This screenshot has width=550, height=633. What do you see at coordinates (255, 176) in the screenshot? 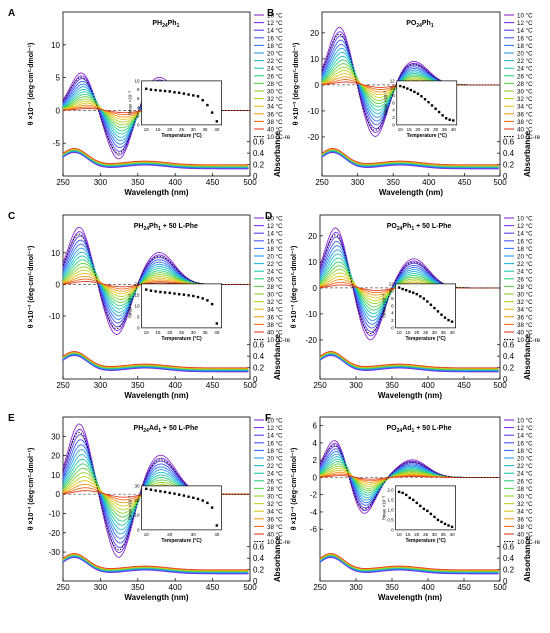
I see `abs-tick-label: 0` at bounding box center [255, 176].